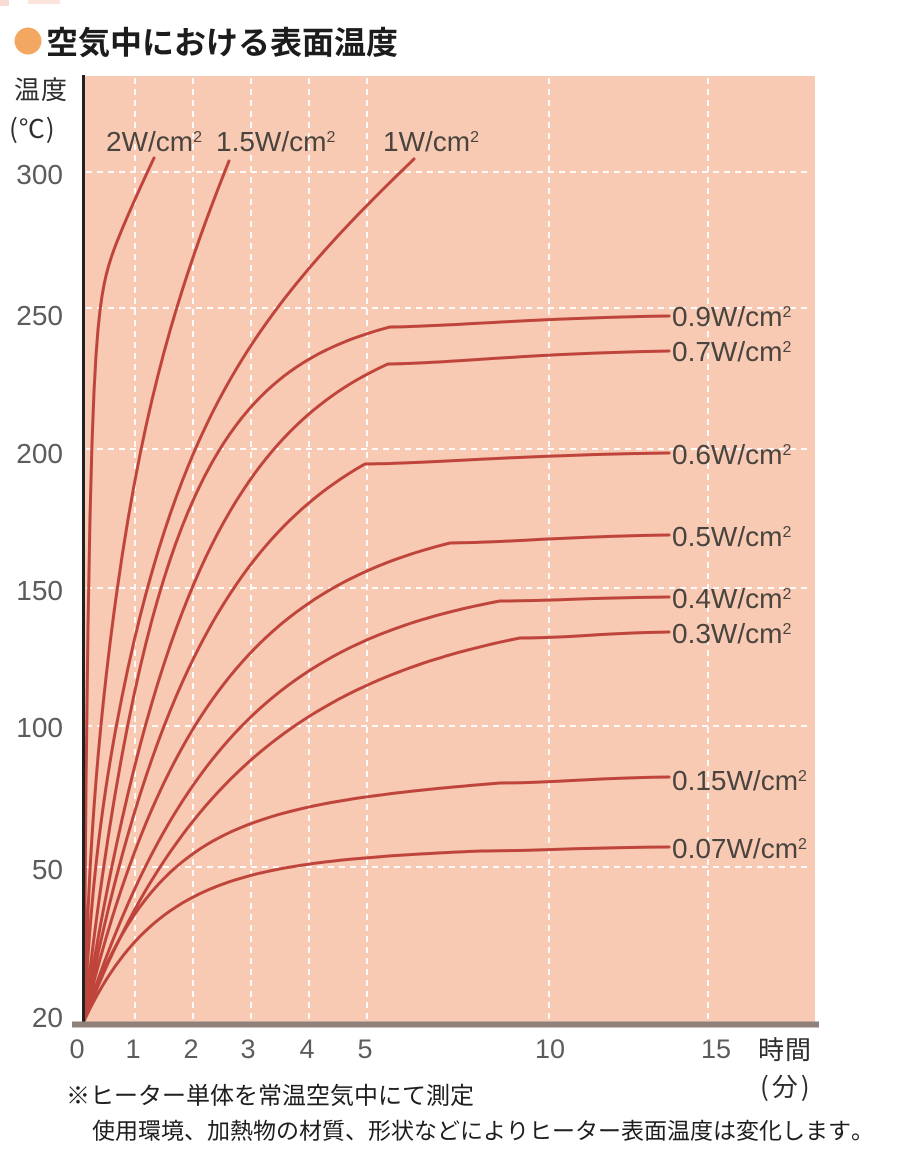  What do you see at coordinates (731, 351) in the screenshot?
I see `svg-text: 0.7W/cm2` at bounding box center [731, 351].